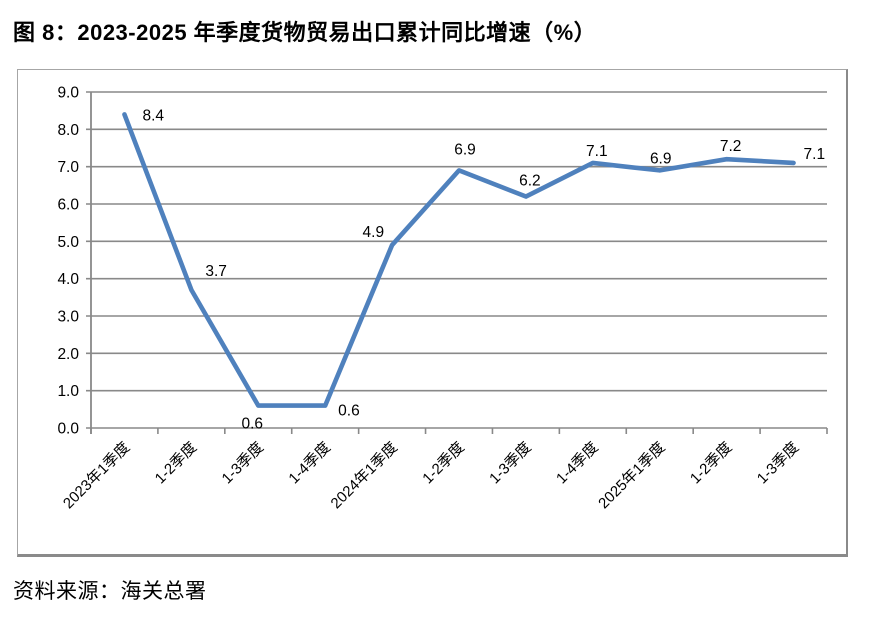 This screenshot has height=618, width=879. Describe the element at coordinates (374, 232) in the screenshot. I see `data-point-label: 4.9` at that location.